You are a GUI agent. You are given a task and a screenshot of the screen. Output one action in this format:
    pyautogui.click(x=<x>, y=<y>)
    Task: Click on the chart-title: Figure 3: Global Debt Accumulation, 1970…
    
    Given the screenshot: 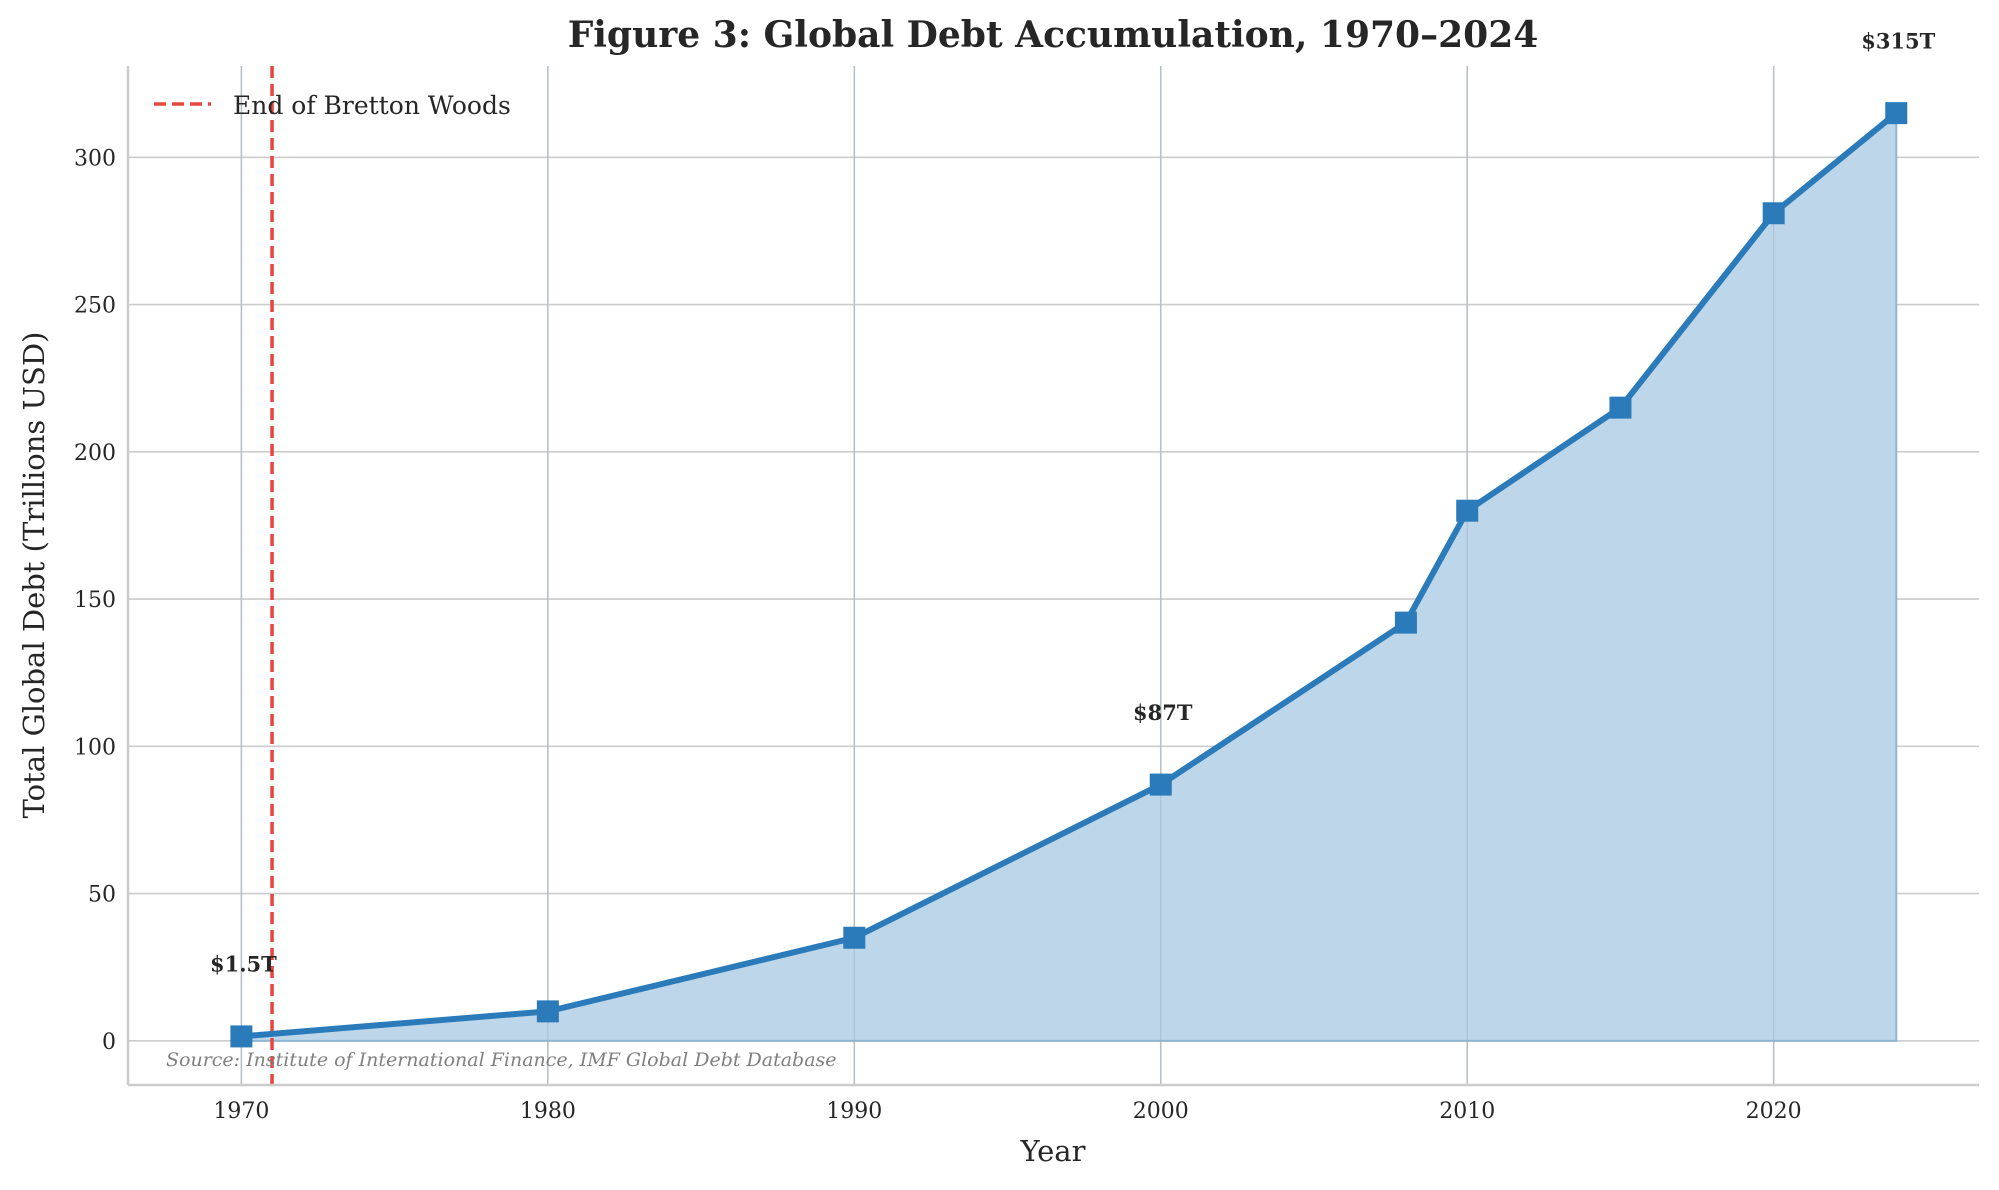 What is the action you would take?
    pyautogui.click(x=1053, y=35)
    